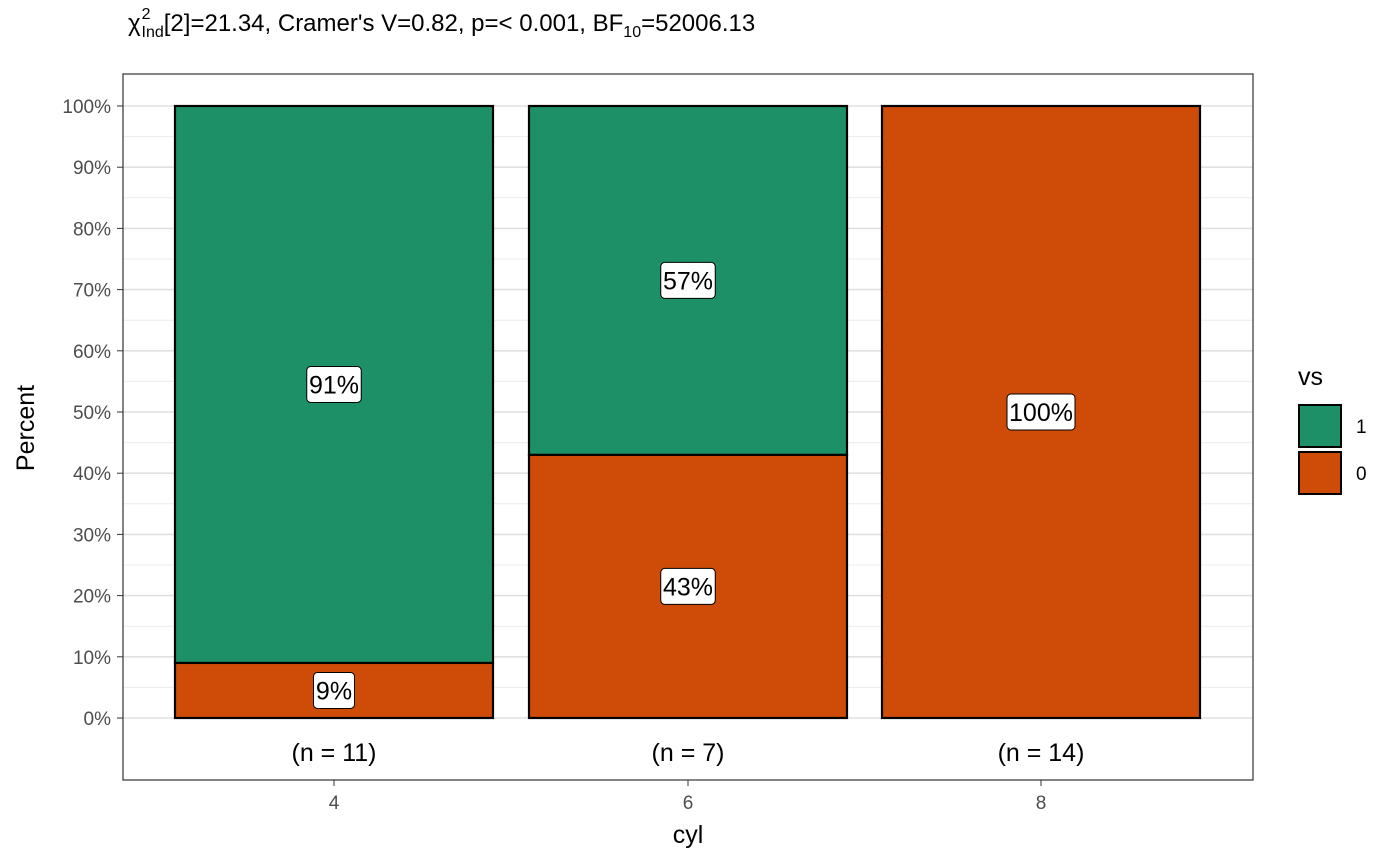 This screenshot has width=1400, height=866. I want to click on y-tick-label: 10%, so click(92, 658).